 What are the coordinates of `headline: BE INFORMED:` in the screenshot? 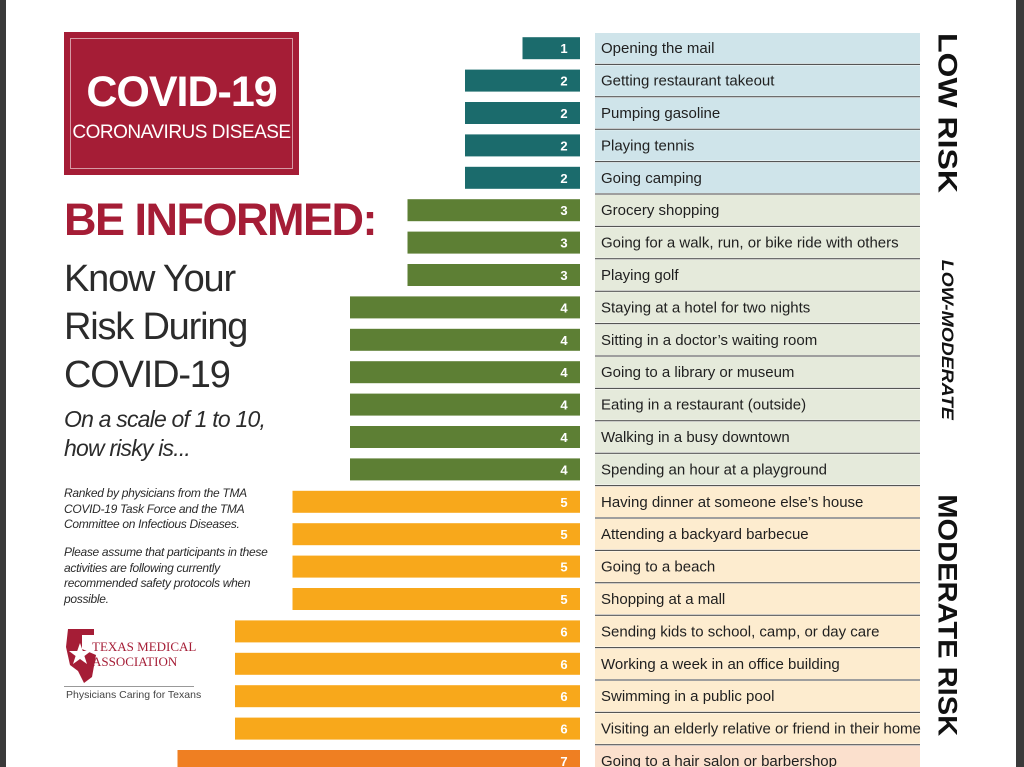 It's located at (221, 219).